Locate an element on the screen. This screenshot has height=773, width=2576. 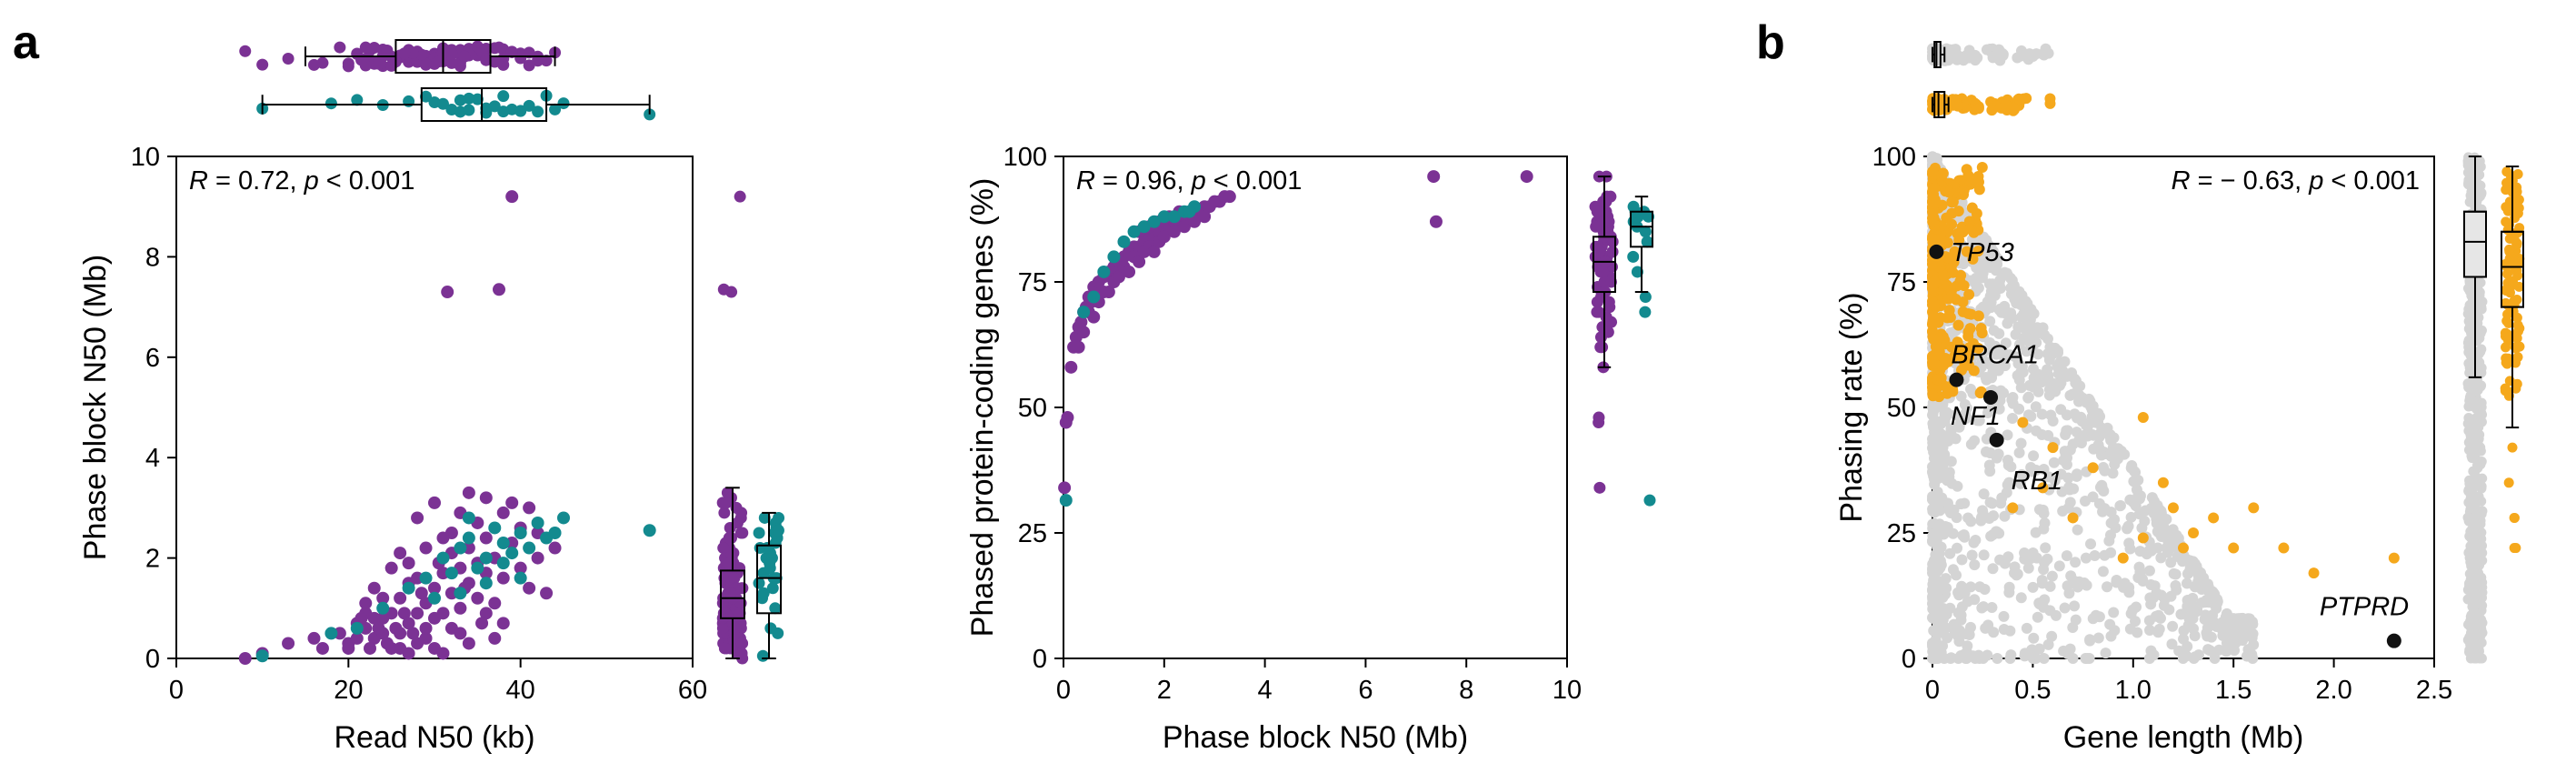
r-value: = 0.72, is located at coordinates (256, 181).